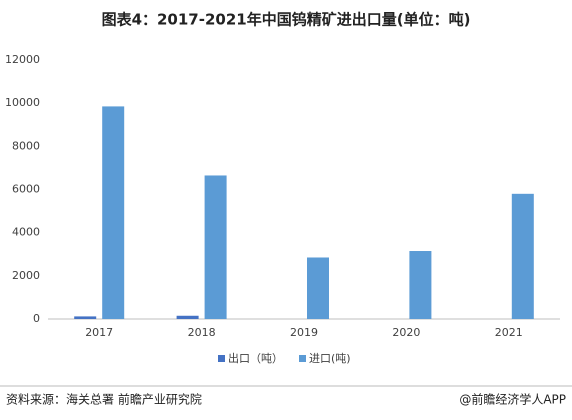 This screenshot has width=572, height=420. What do you see at coordinates (36, 318) in the screenshot?
I see `y-tick-label: 0` at bounding box center [36, 318].